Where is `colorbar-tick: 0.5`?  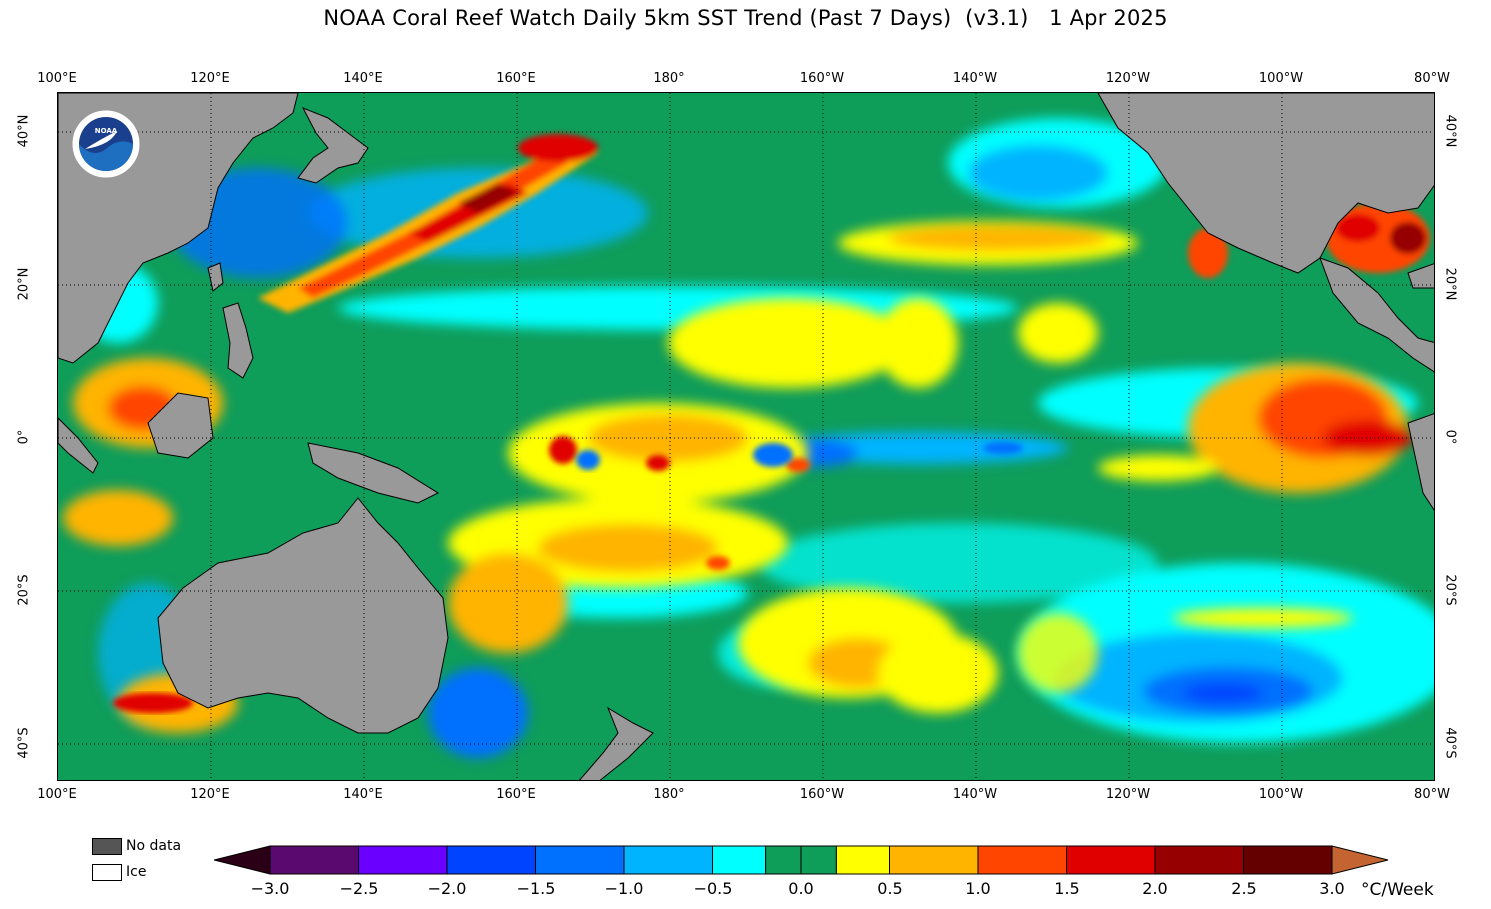 colorbar-tick: 0.5 is located at coordinates (890, 888).